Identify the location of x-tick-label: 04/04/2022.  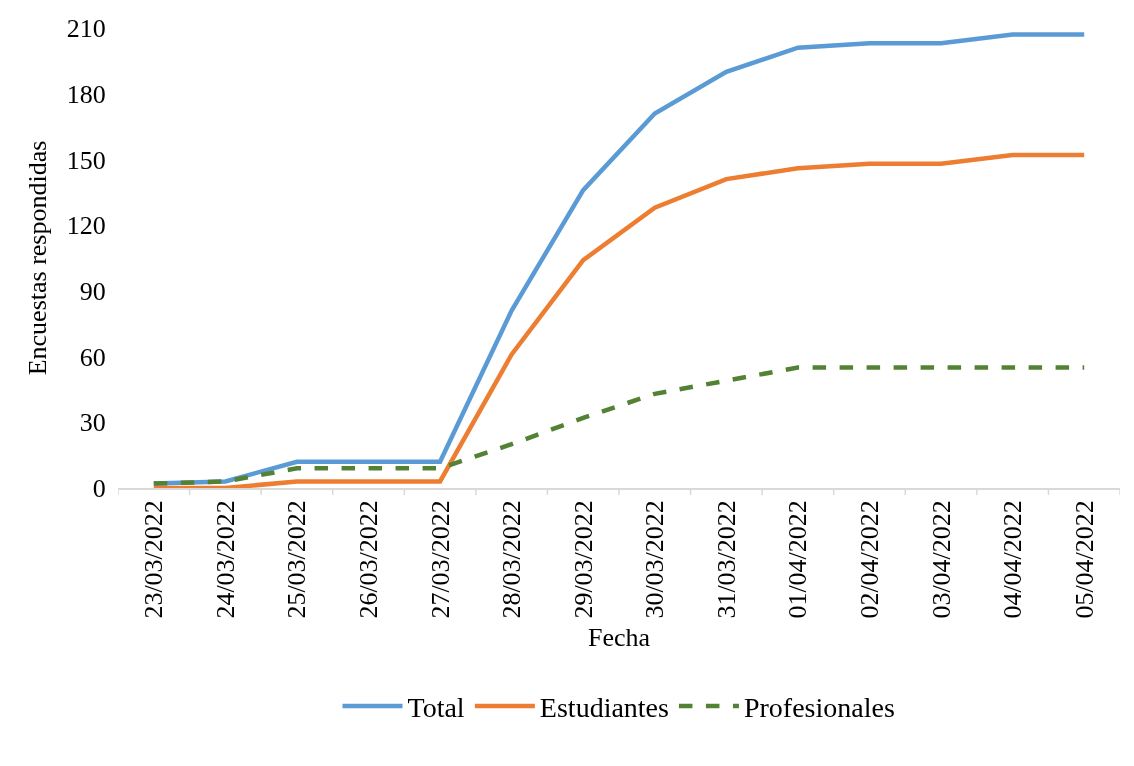
(1013, 559).